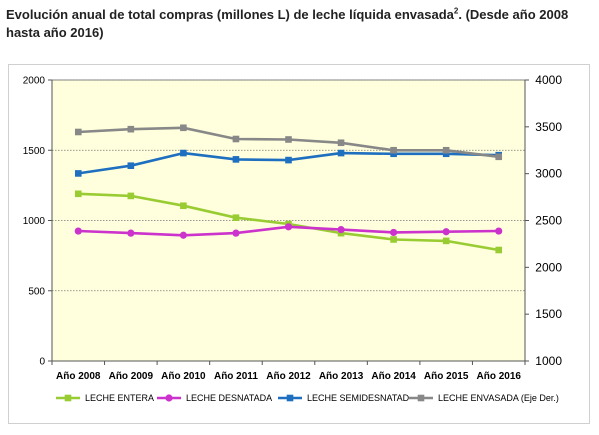 The width and height of the screenshot is (599, 435). Describe the element at coordinates (183, 376) in the screenshot. I see `x-tick-label: Año 2010` at that location.